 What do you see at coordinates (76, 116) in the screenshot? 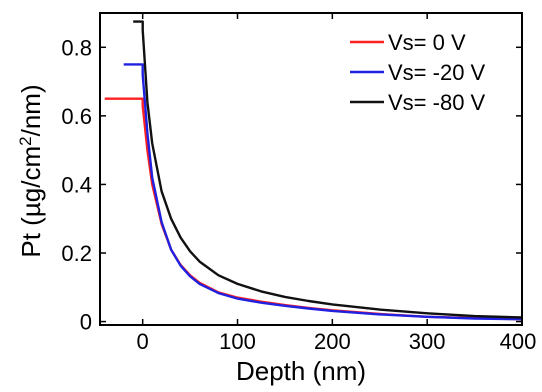
I see `y-tick-label: 0.6` at bounding box center [76, 116].